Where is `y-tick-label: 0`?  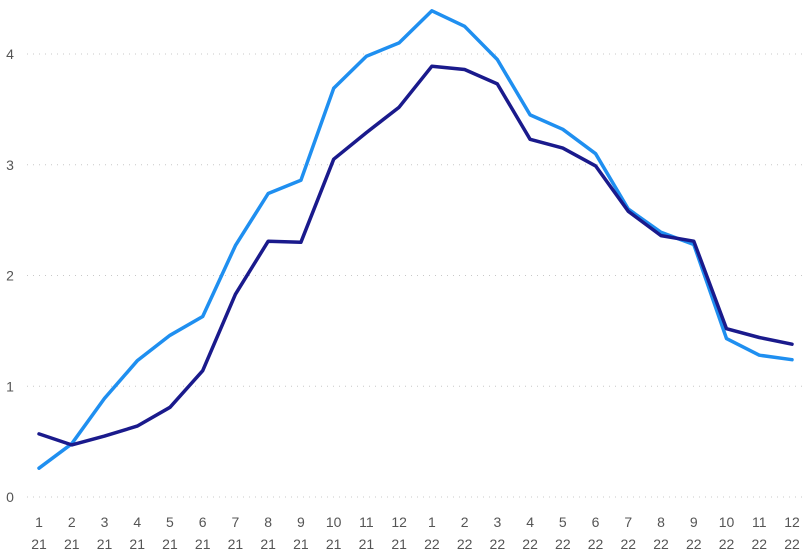
y-tick-label: 0 is located at coordinates (10, 497).